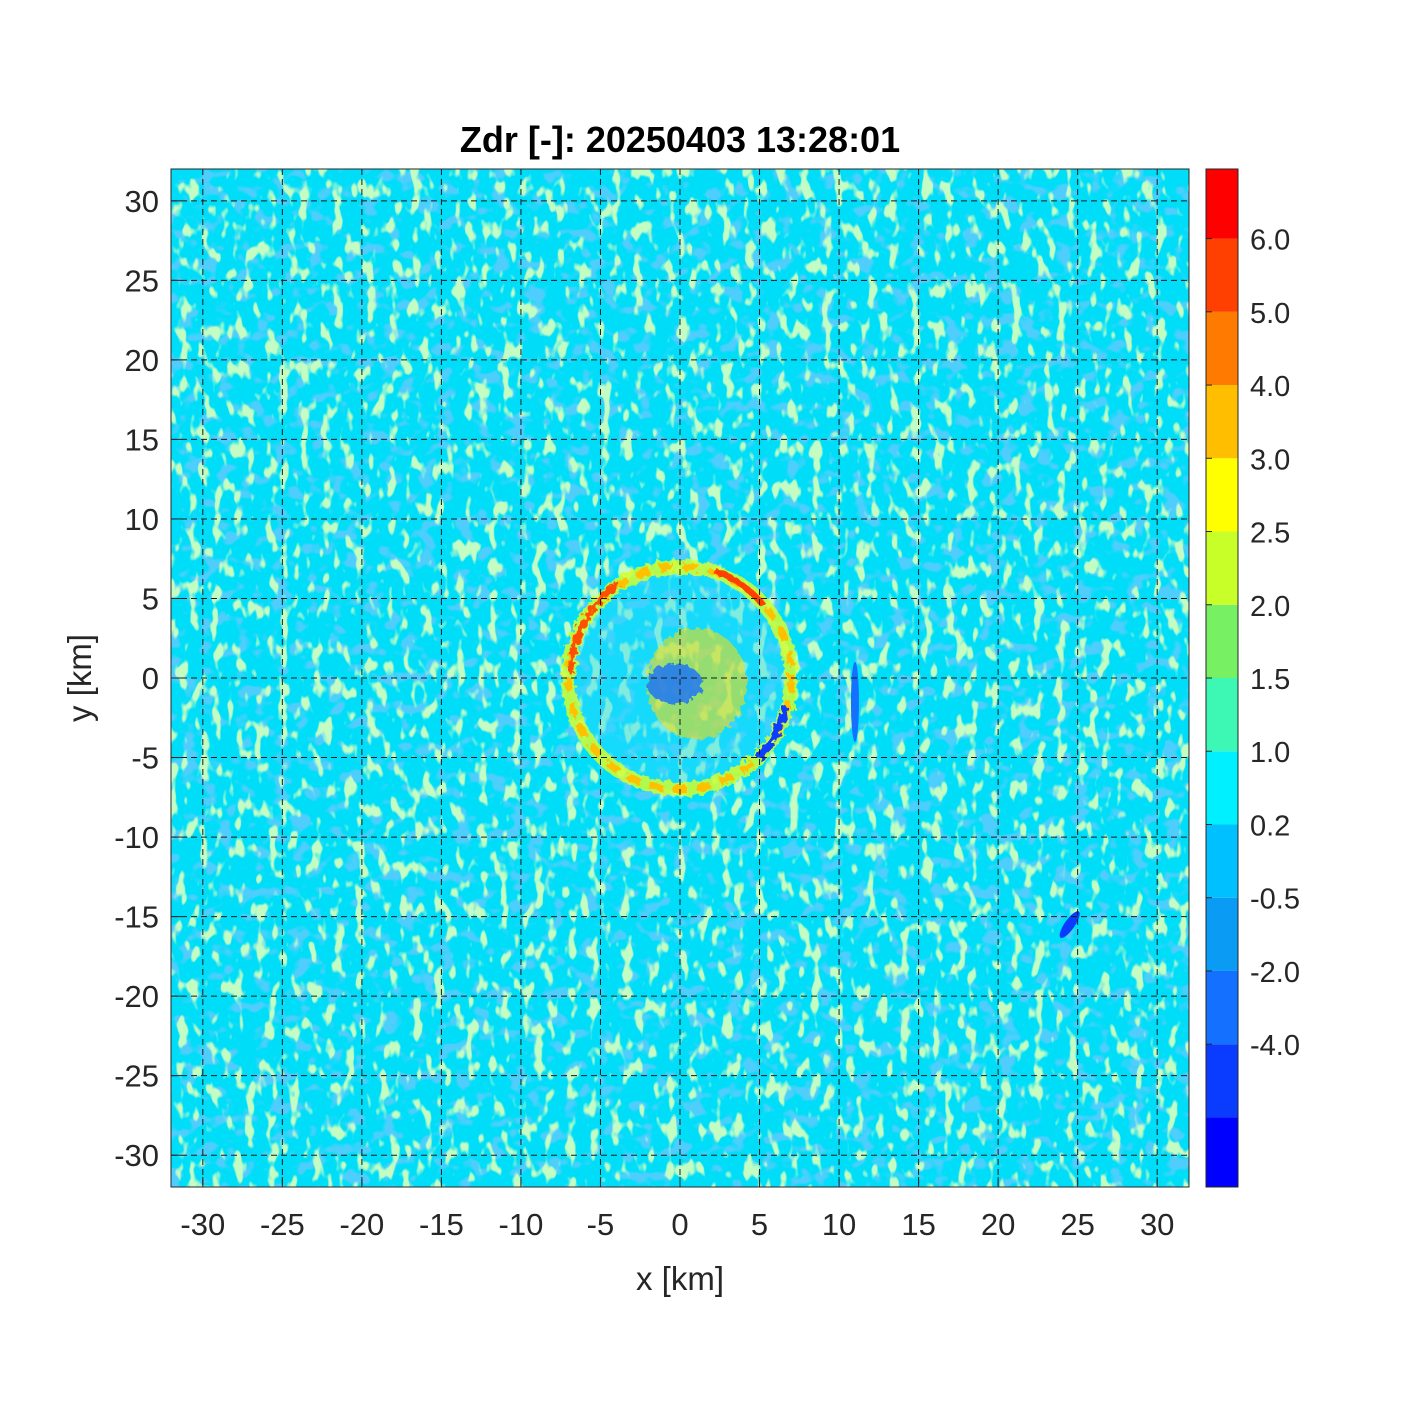 The image size is (1406, 1406). I want to click on x-tick-label: -5, so click(601, 1224).